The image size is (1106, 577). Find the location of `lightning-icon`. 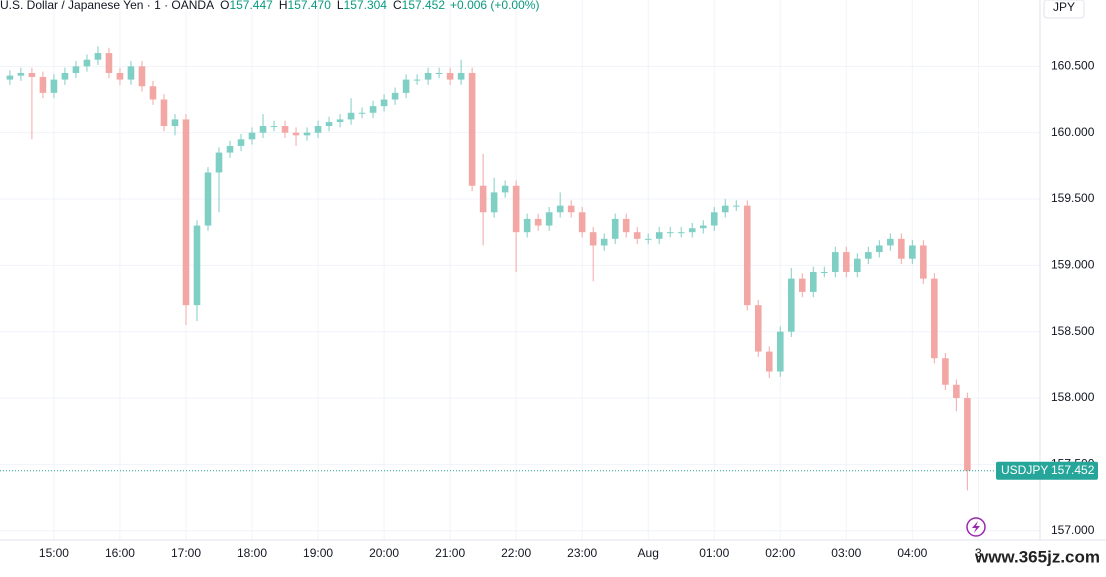

lightning-icon is located at coordinates (976, 527).